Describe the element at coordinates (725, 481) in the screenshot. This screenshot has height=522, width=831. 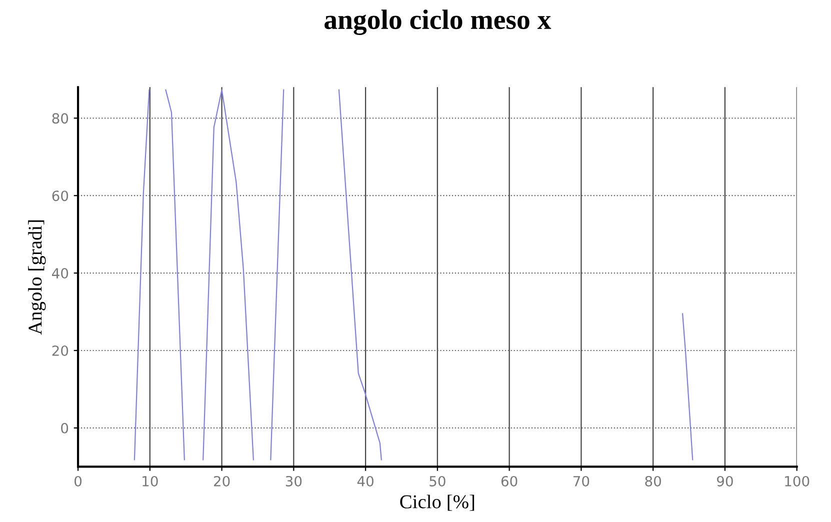
I see `x-tick-label: 90` at that location.